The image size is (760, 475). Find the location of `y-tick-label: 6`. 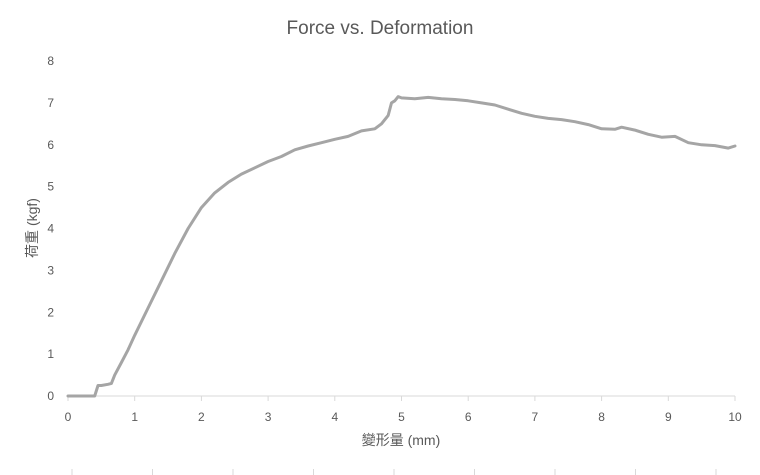

y-tick-label: 6 is located at coordinates (50, 145).